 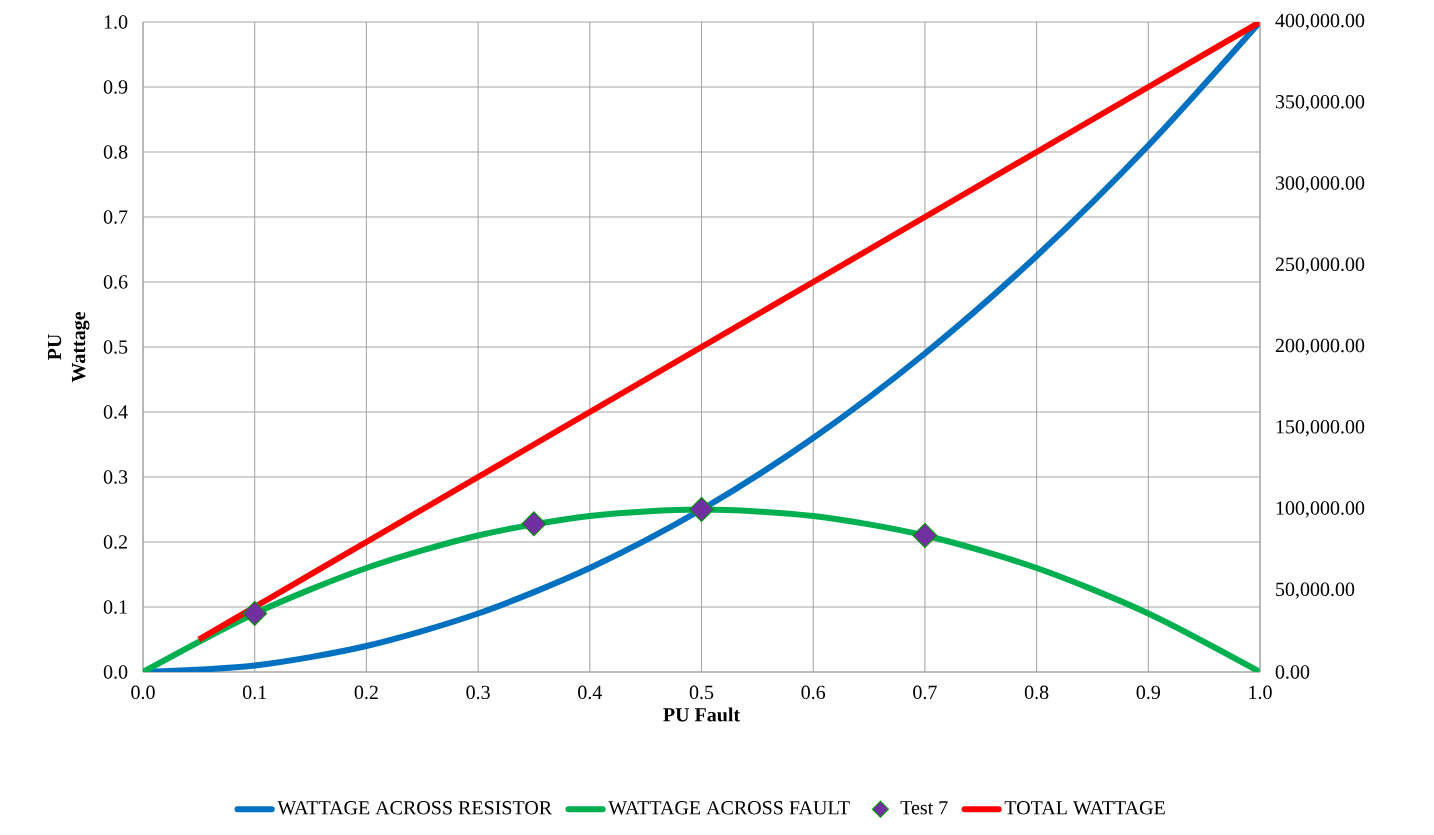 What do you see at coordinates (115, 607) in the screenshot?
I see `y-tick-label: 0.1` at bounding box center [115, 607].